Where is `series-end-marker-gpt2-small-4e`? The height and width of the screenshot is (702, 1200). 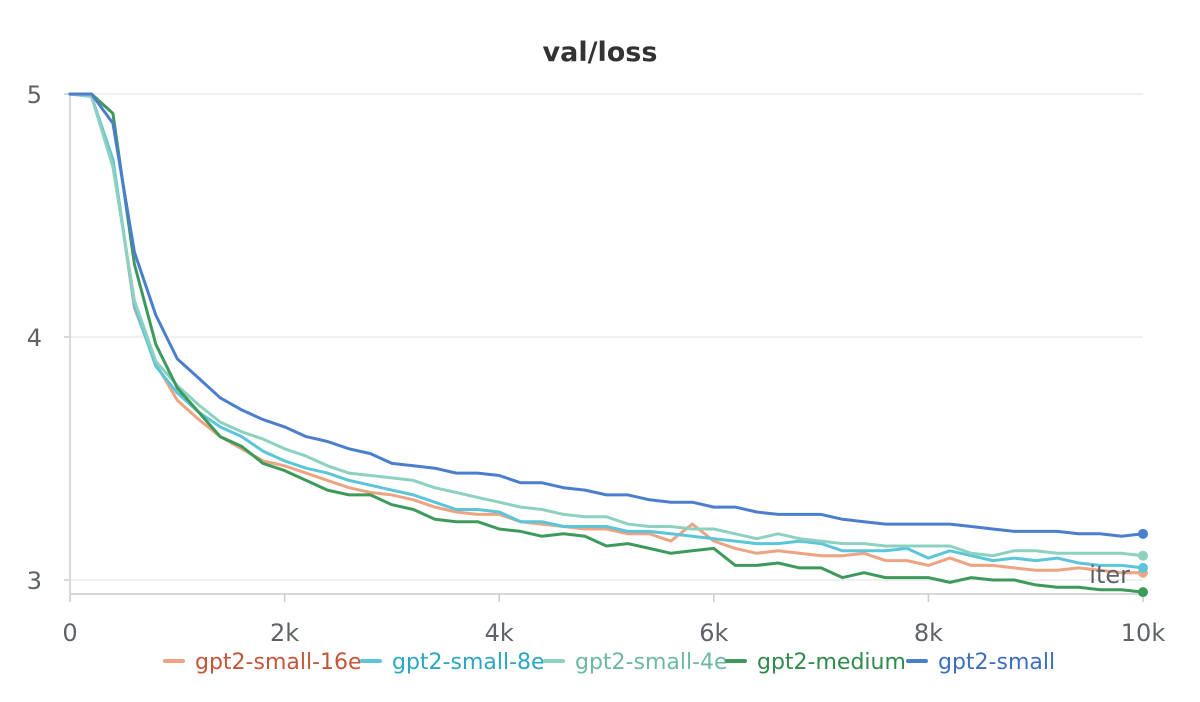 series-end-marker-gpt2-small-4e is located at coordinates (1143, 555).